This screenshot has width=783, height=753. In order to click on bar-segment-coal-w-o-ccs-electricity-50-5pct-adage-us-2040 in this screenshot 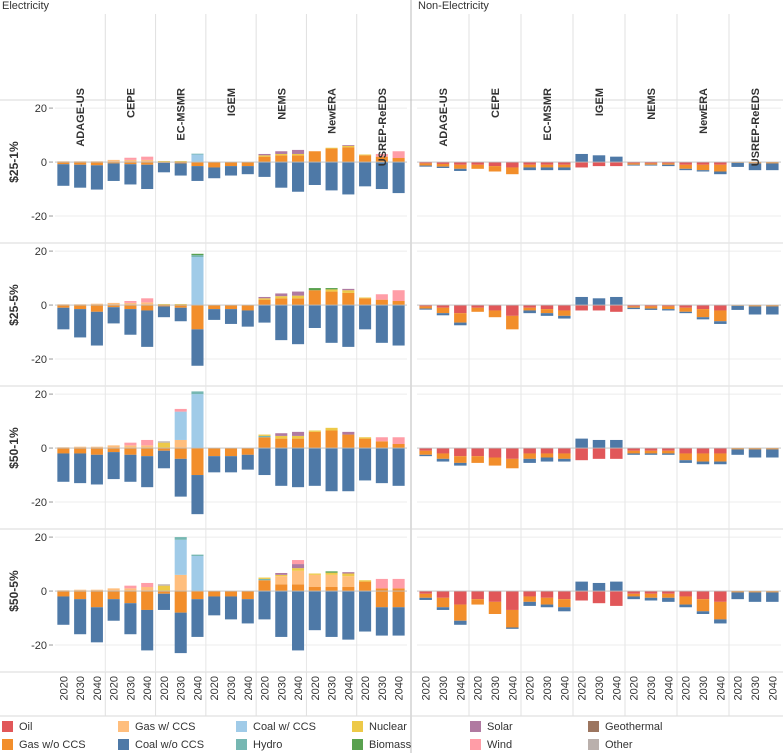, I will do `click(96, 625)`.